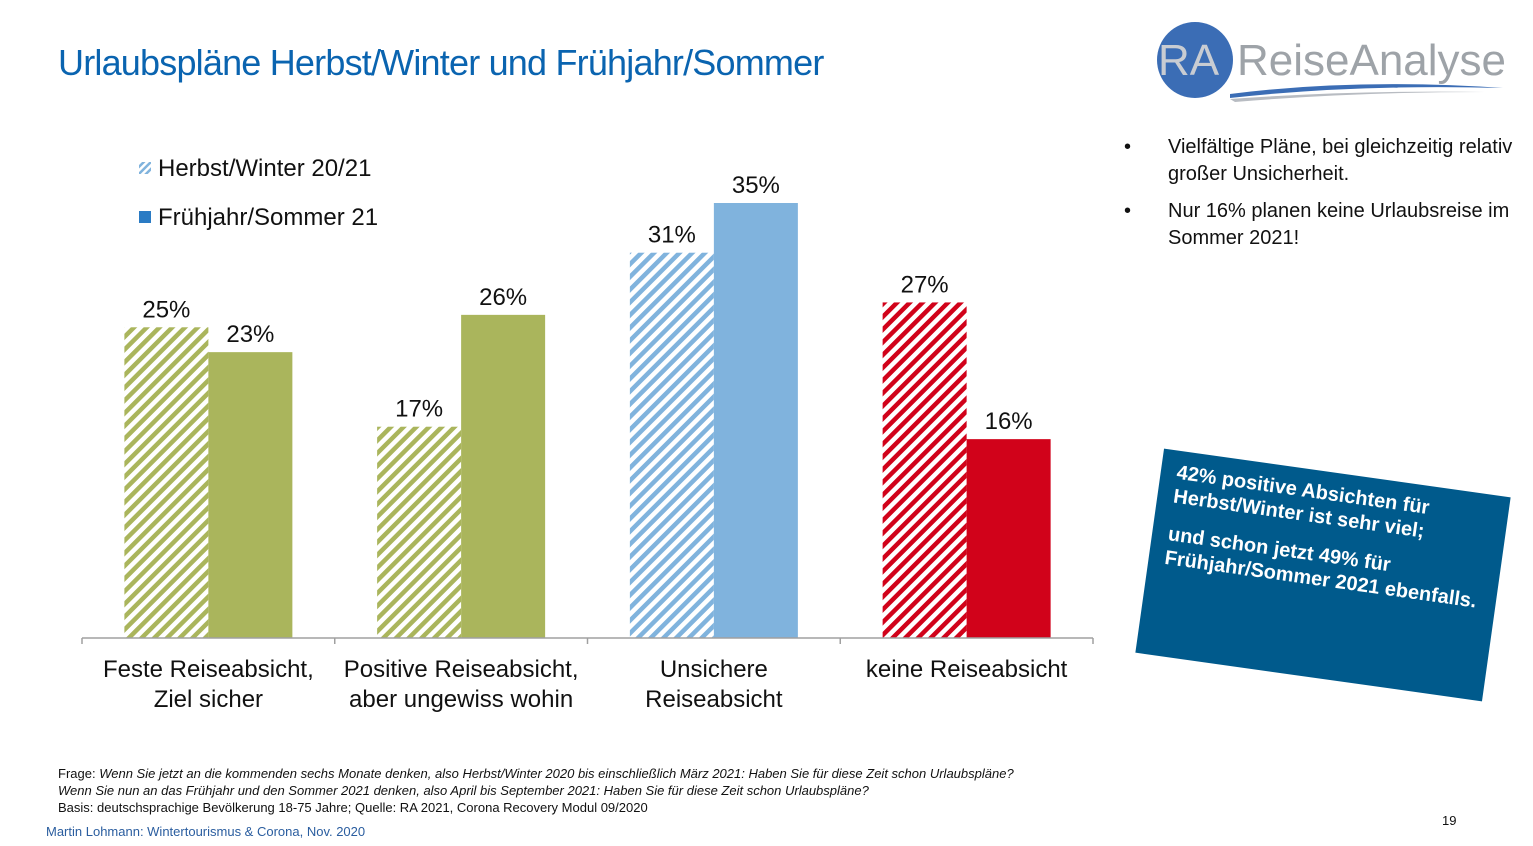 The width and height of the screenshot is (1533, 846). Describe the element at coordinates (714, 669) in the screenshot. I see `category-label: Unsichere` at that location.